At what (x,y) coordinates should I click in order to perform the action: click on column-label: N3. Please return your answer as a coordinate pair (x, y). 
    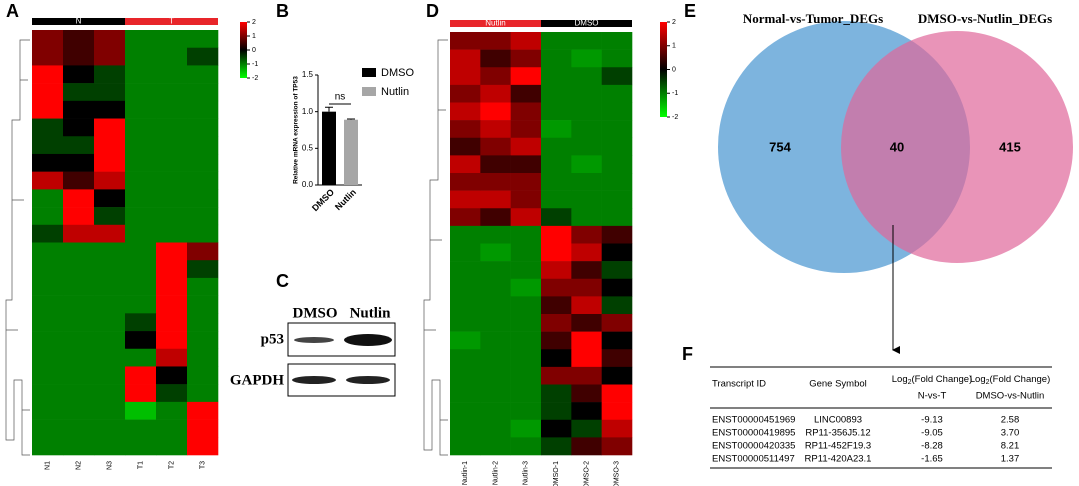
    Looking at the image, I should click on (109, 465).